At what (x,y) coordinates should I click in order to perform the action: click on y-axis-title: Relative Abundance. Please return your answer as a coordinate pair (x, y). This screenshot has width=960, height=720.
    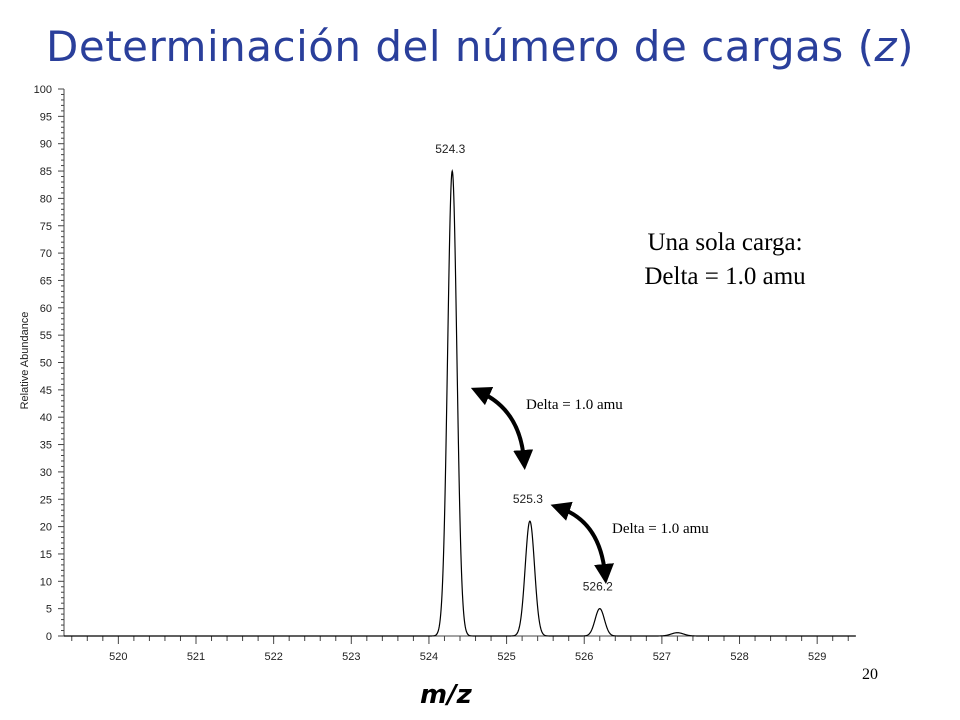
    Looking at the image, I should click on (25, 361).